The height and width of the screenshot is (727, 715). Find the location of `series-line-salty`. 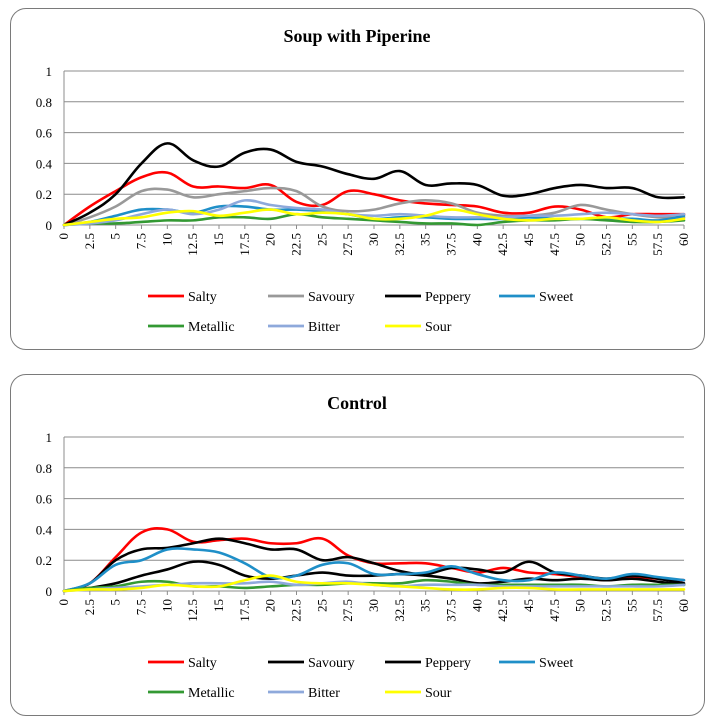

series-line-salty is located at coordinates (374, 198).